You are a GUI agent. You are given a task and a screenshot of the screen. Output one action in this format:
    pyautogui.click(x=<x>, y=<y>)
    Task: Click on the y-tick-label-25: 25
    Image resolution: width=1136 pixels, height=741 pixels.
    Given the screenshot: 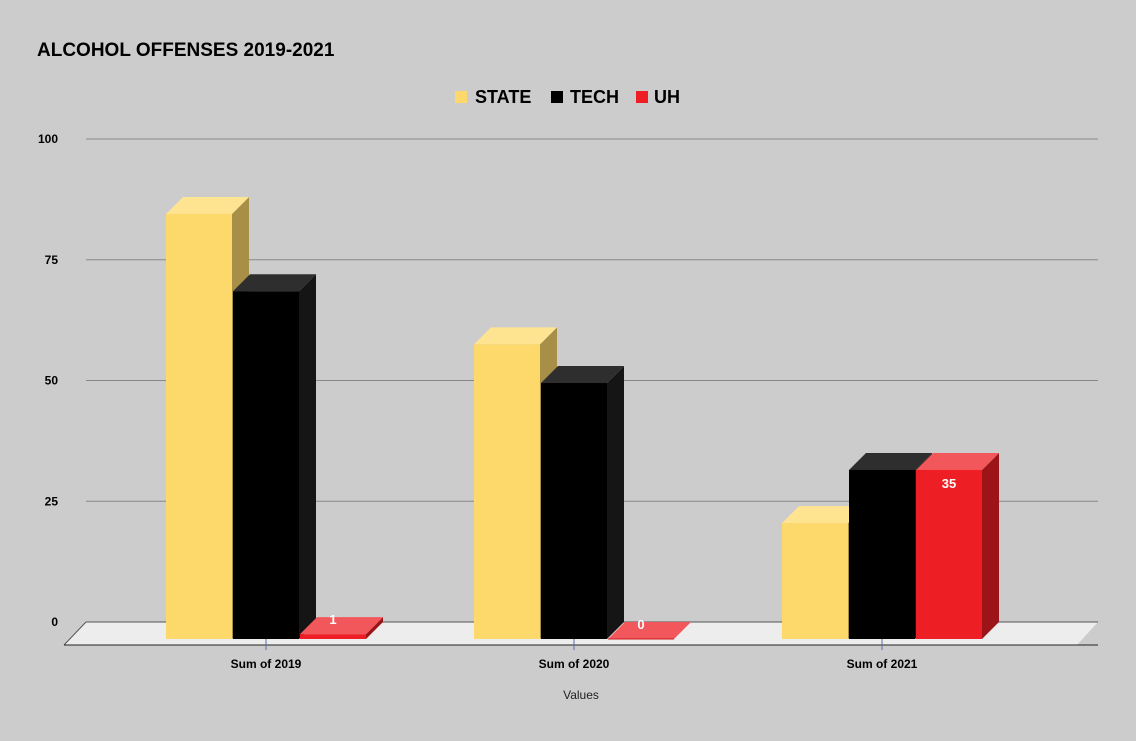 What is the action you would take?
    pyautogui.click(x=52, y=501)
    